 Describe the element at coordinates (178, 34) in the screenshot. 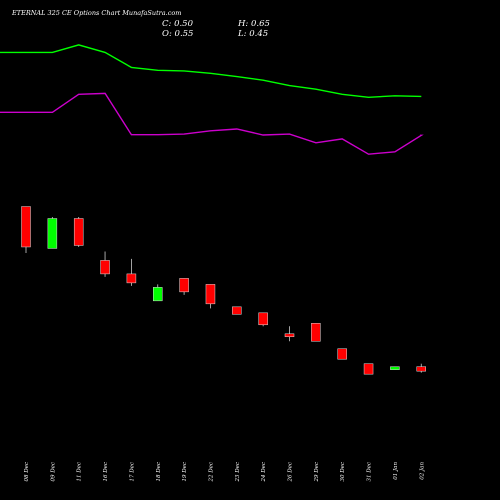

I see `open-value: O: 0.55` at that location.